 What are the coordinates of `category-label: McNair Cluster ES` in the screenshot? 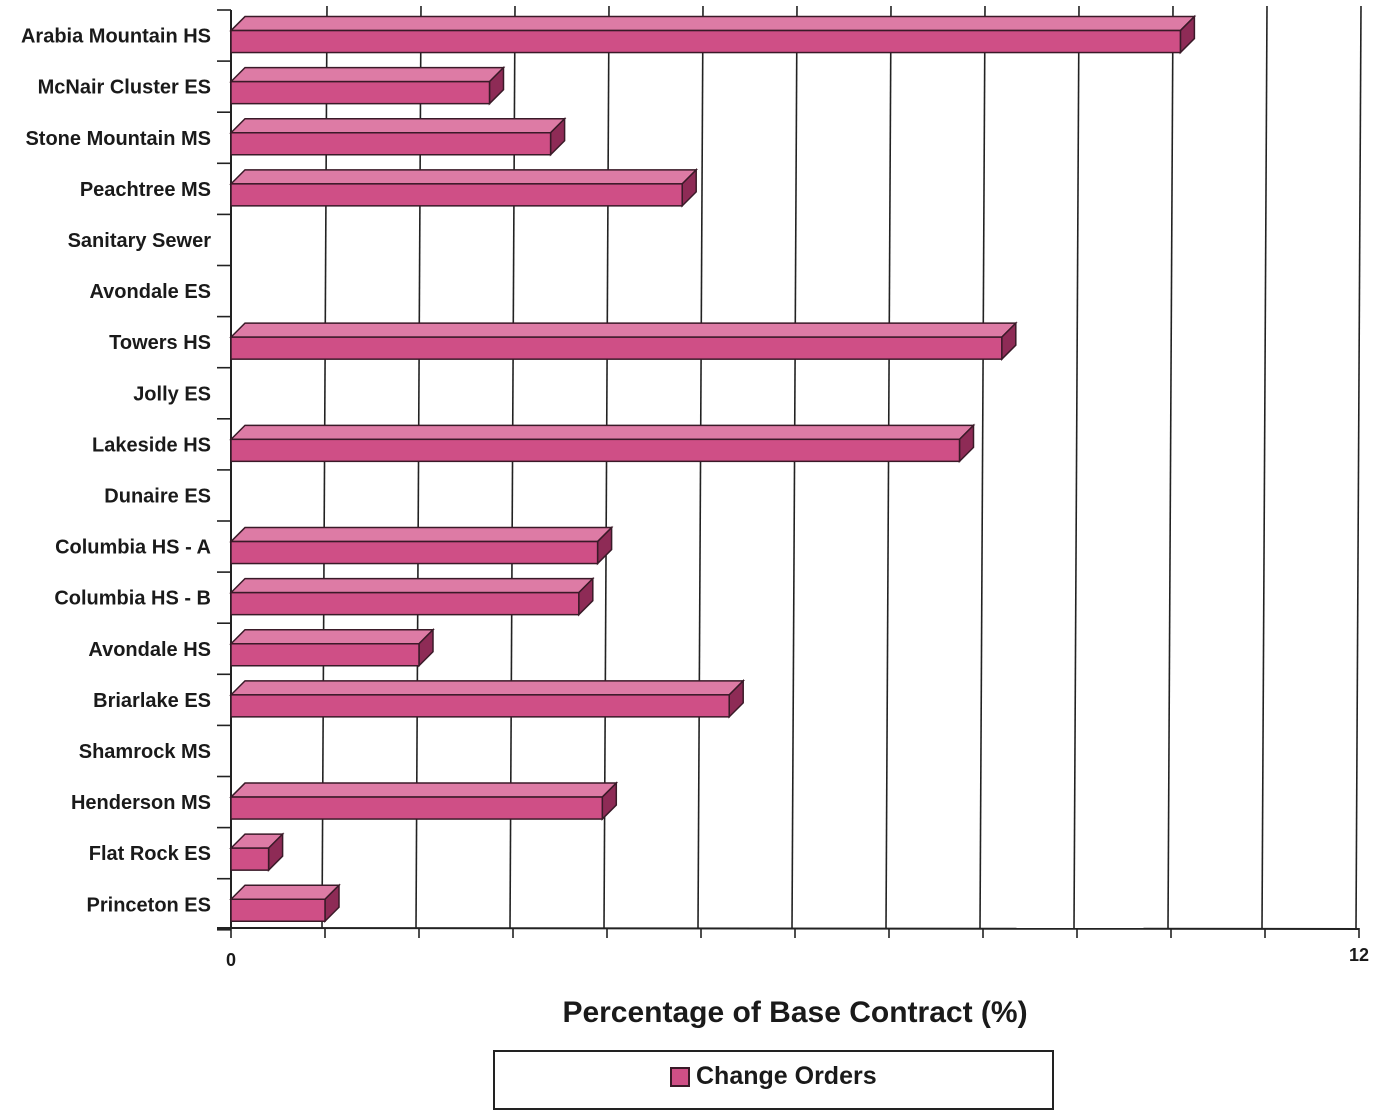 It's located at (124, 88).